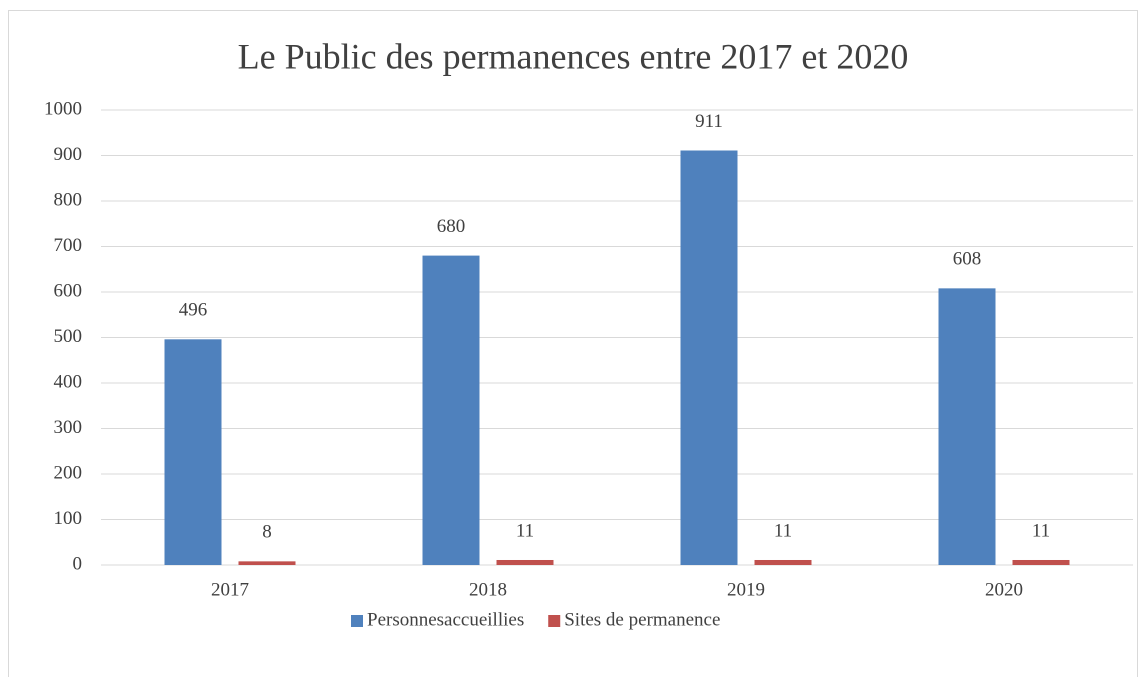  Describe the element at coordinates (68, 336) in the screenshot. I see `y-tick-label: 500` at that location.